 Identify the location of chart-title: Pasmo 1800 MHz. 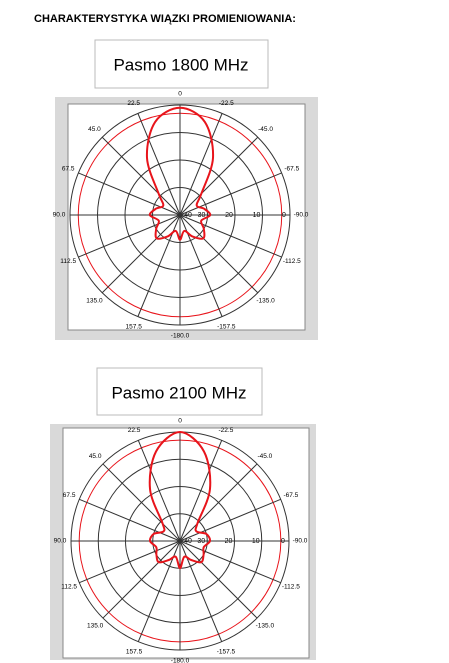
(180, 64).